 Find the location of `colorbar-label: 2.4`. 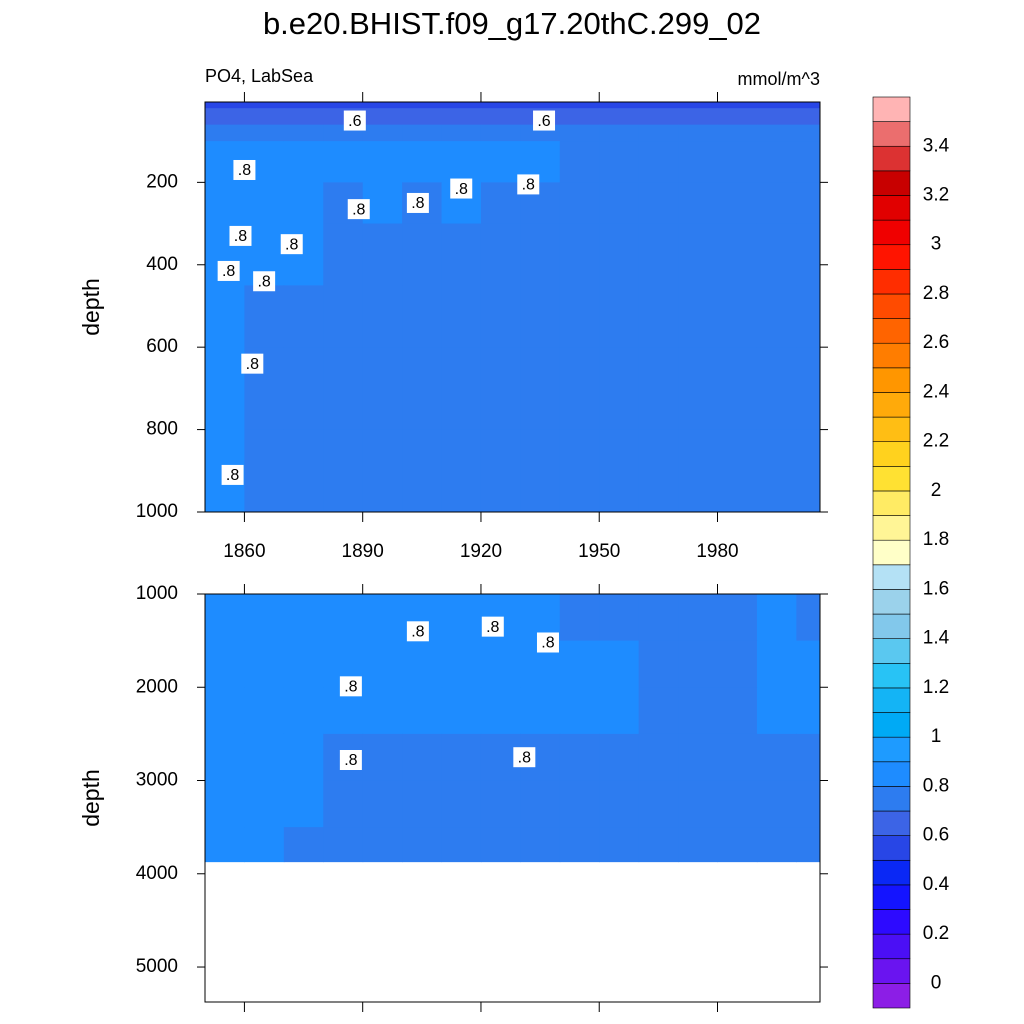

colorbar-label: 2.4 is located at coordinates (936, 391).